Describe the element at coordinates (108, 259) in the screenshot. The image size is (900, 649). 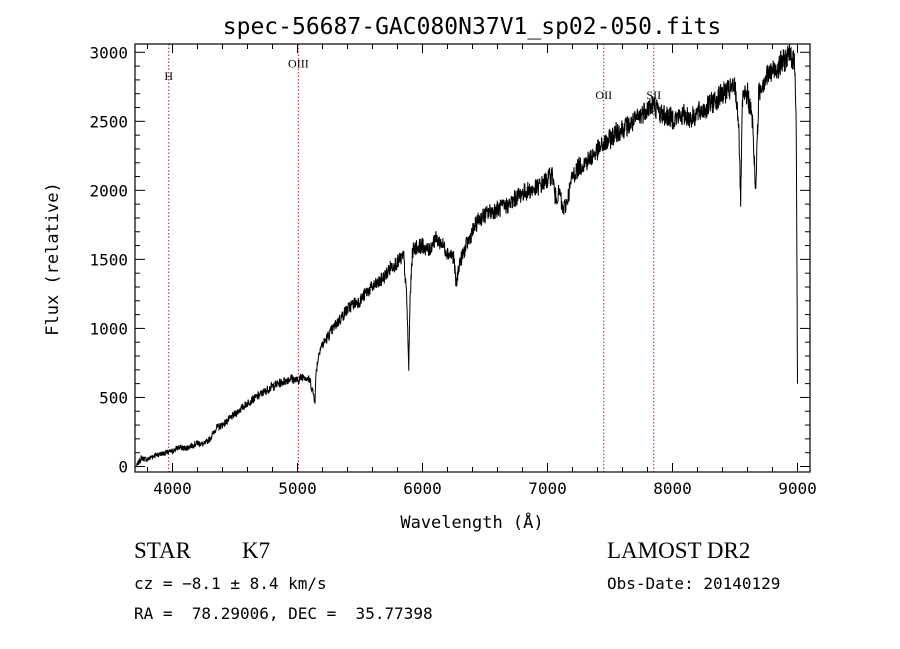
I see `y-tick-label-3: 1500` at that location.